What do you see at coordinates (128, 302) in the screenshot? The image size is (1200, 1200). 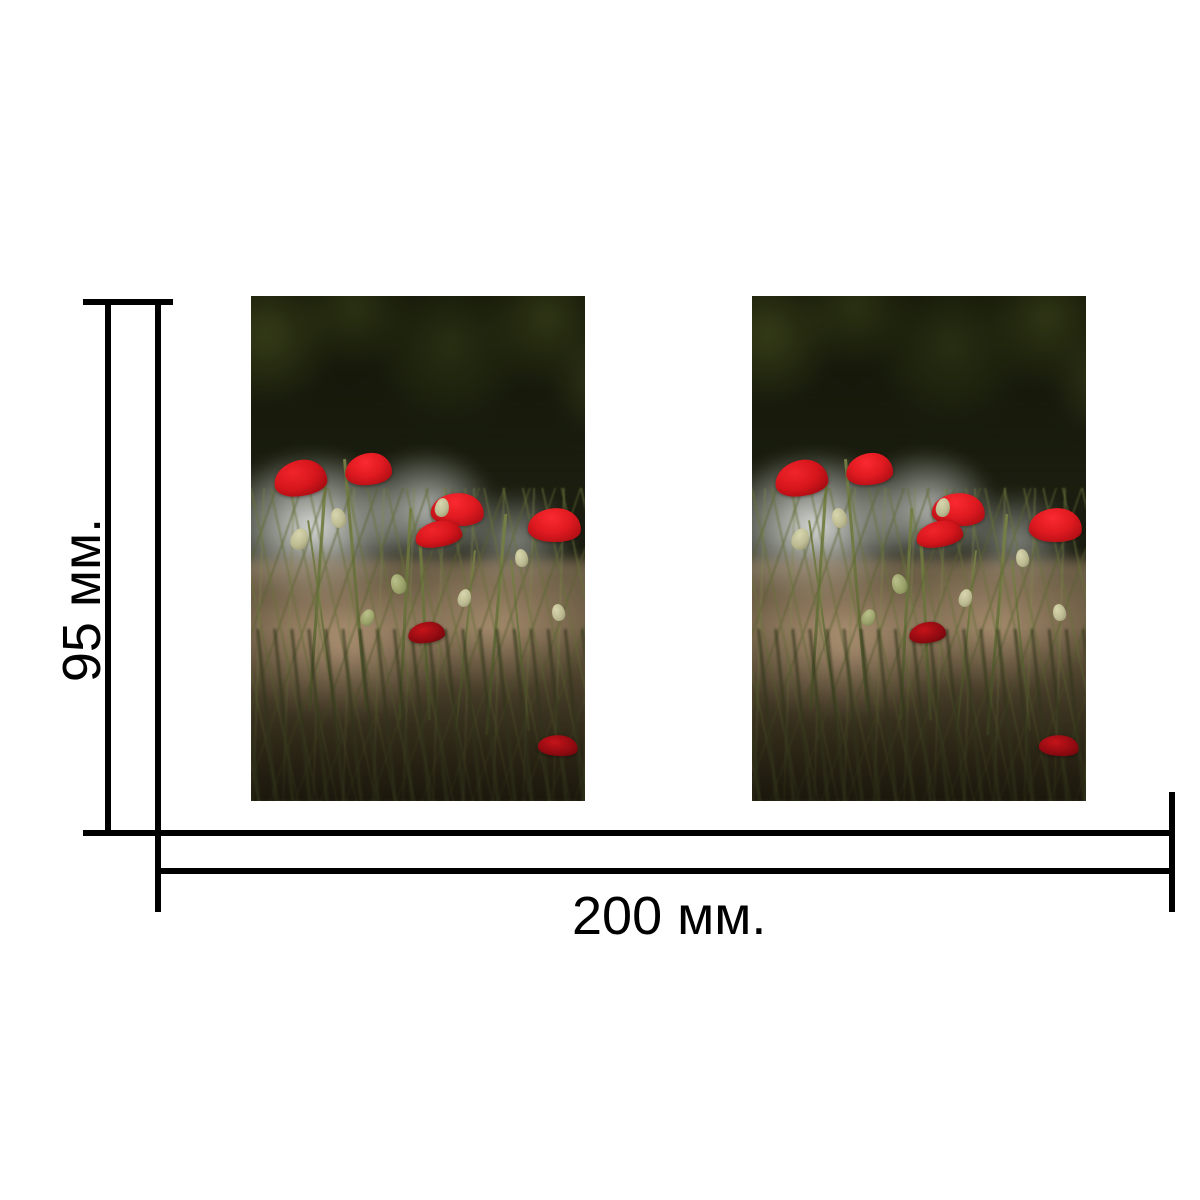 I see `height-extension-line-top` at bounding box center [128, 302].